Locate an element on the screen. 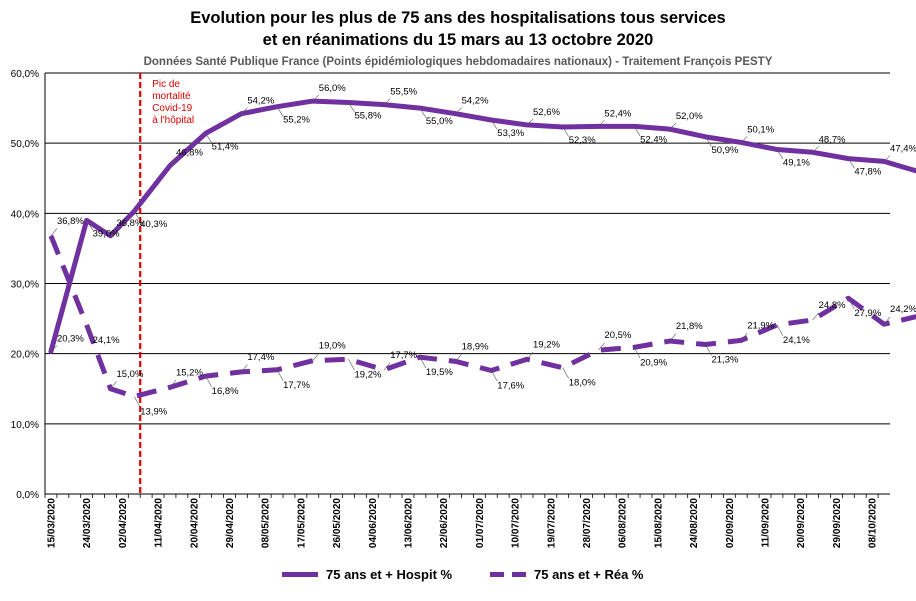 The width and height of the screenshot is (916, 601). hospit-data-label: 55,0% is located at coordinates (439, 121).